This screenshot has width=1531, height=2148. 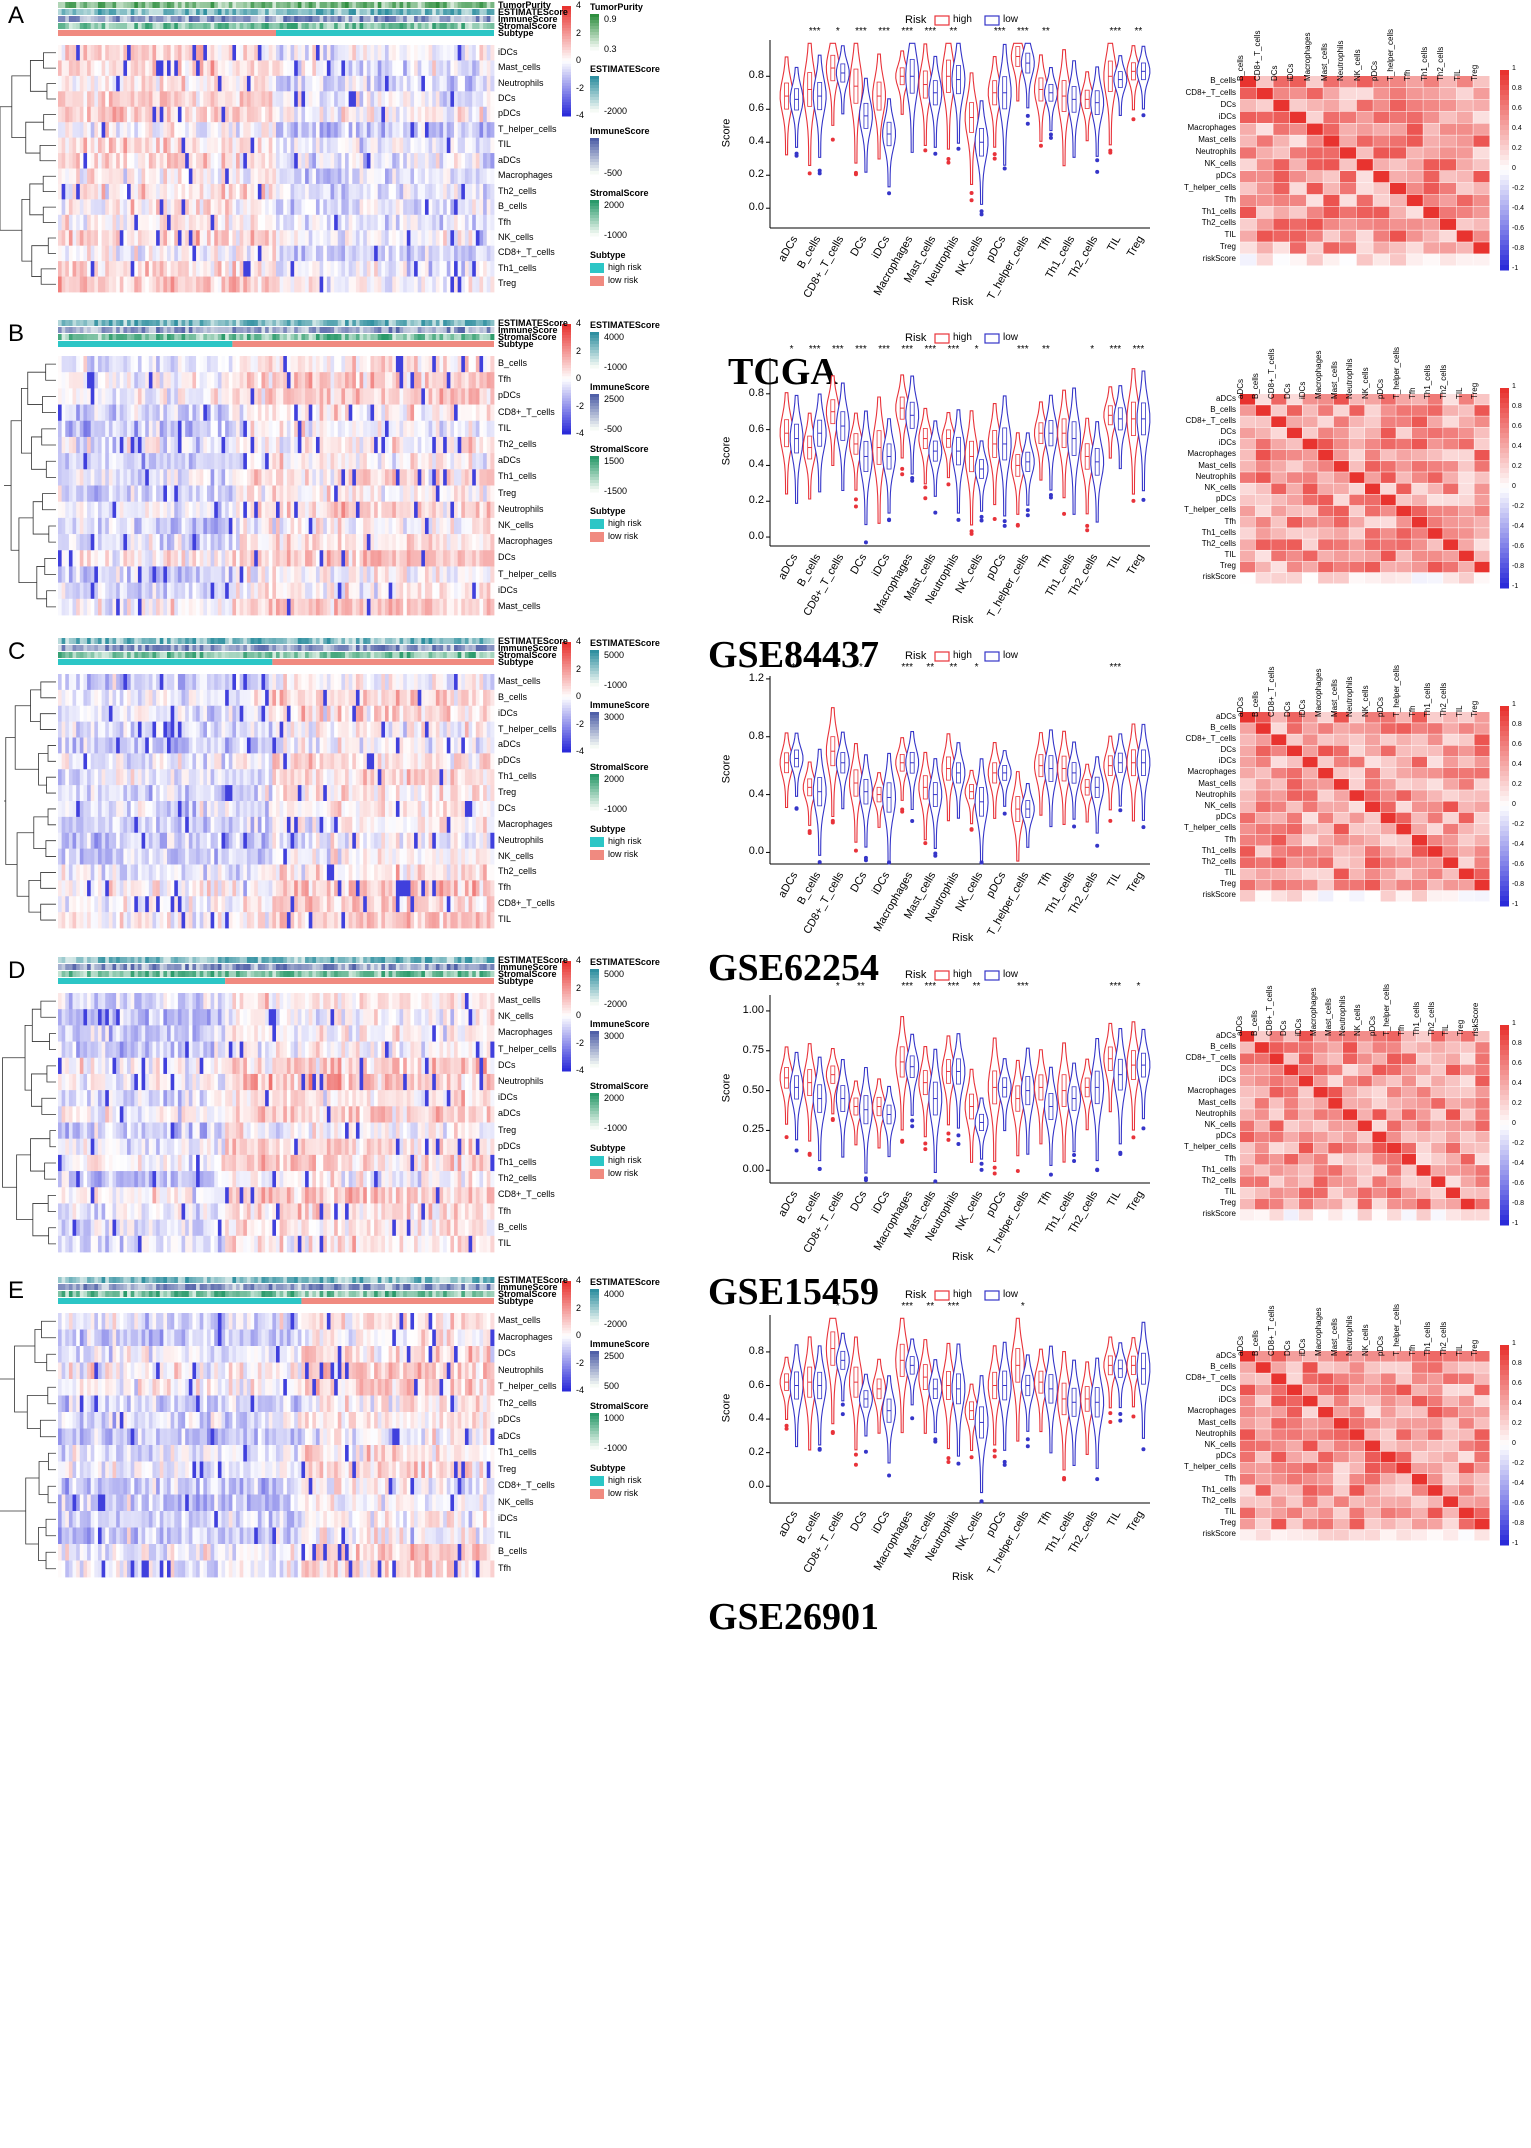 I want to click on annotation-legend-tick: -1000, so click(x=616, y=809).